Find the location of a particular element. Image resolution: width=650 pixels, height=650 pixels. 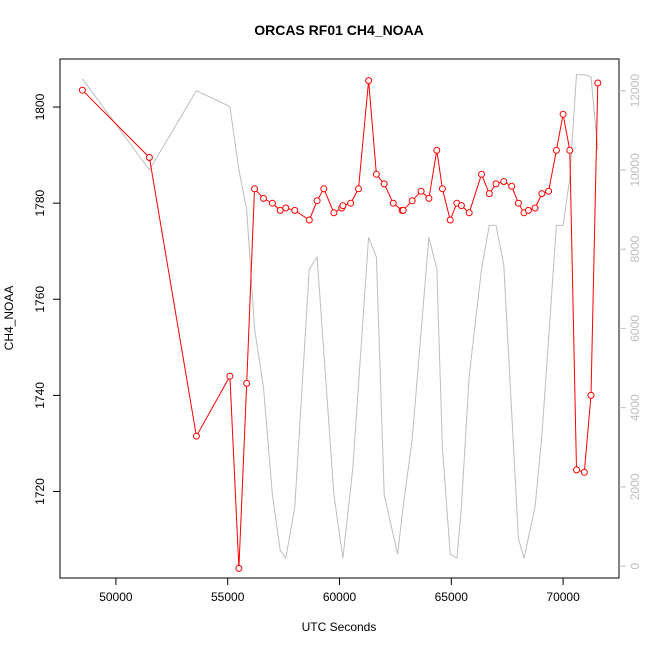

x-axis: 50000 55000 60000 65000 70000 is located at coordinates (339, 591).